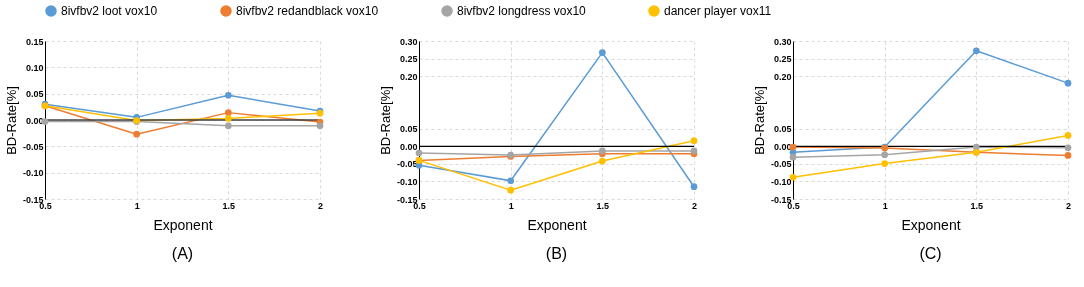 The height and width of the screenshot is (287, 1084). I want to click on text: (B), so click(556, 253).